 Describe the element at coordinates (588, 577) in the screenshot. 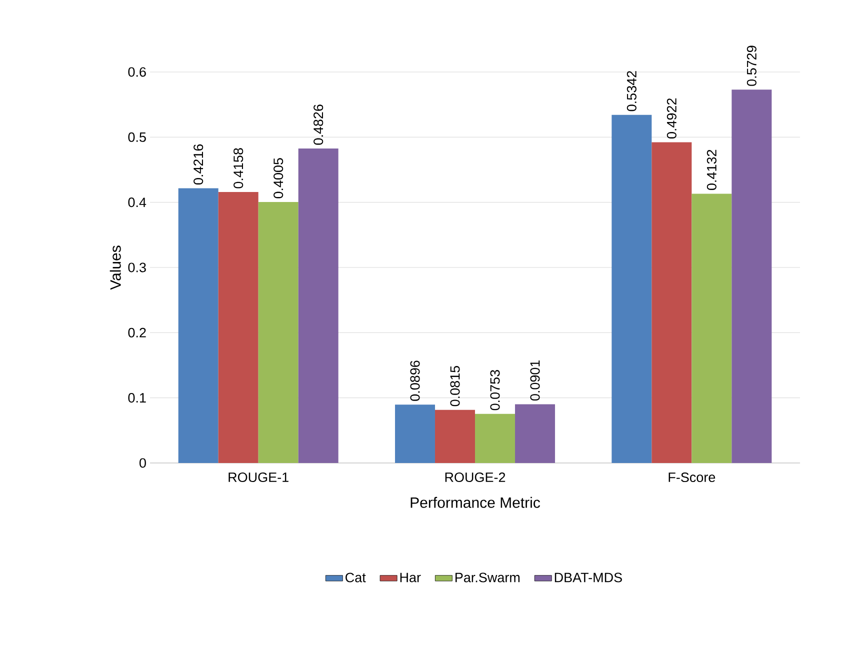

I see `legend-label: DBAT-MDS` at that location.